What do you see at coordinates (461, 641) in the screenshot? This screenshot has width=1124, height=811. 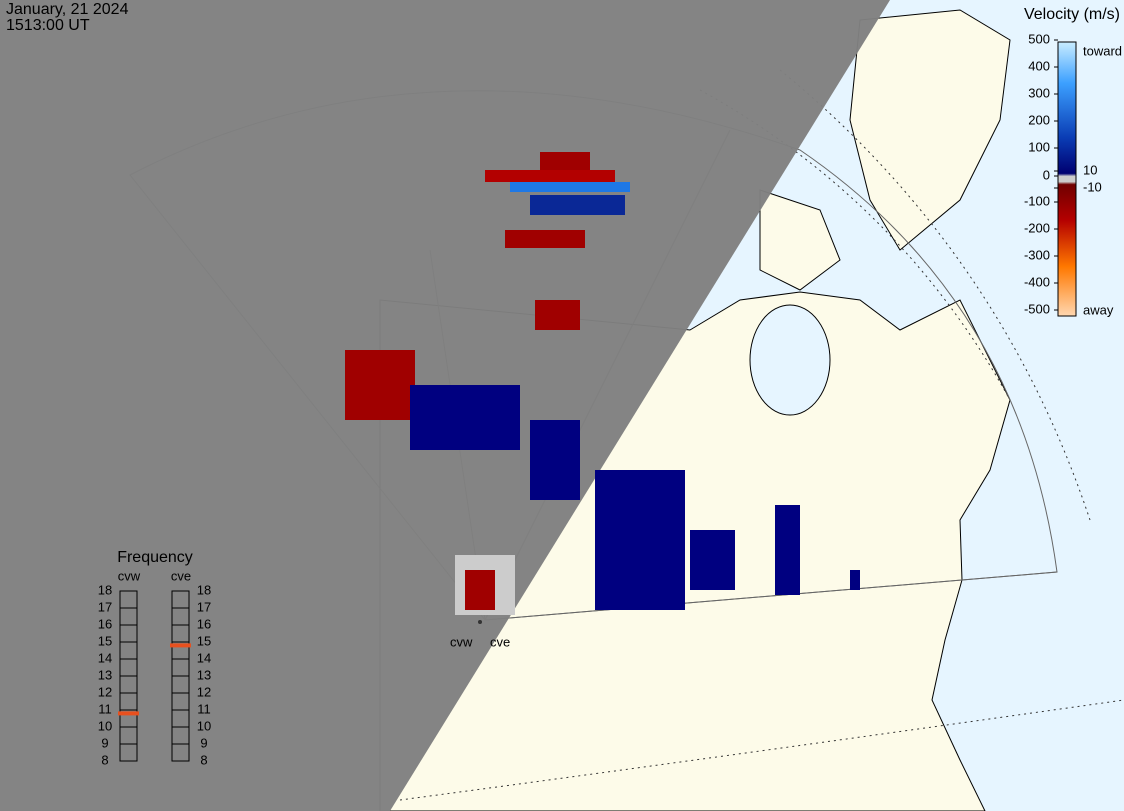 I see `radar-label: cvw` at bounding box center [461, 641].